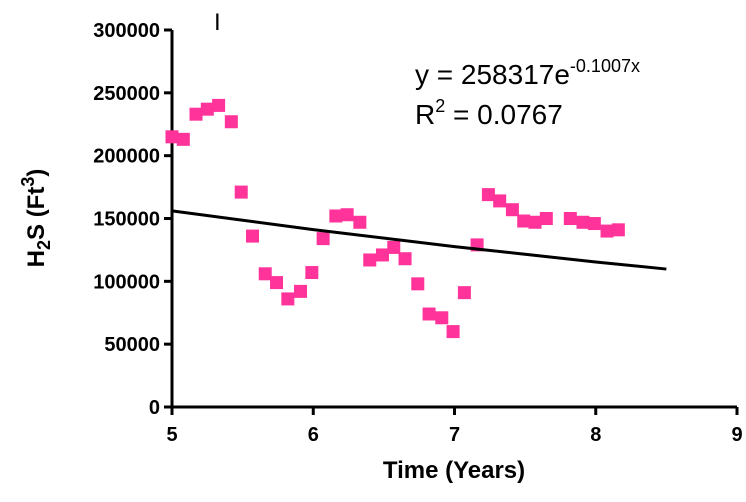 The height and width of the screenshot is (502, 746). Describe the element at coordinates (171, 435) in the screenshot. I see `x-tick-label: 5` at that location.